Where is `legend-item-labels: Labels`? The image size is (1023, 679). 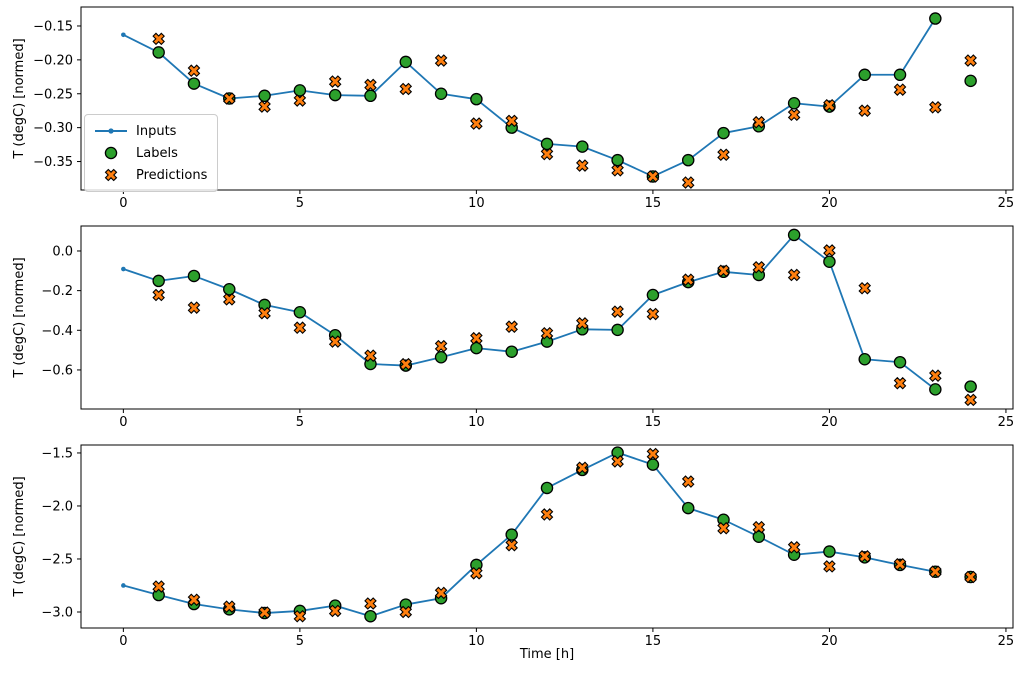 legend-item-labels: Labels is located at coordinates (151, 153).